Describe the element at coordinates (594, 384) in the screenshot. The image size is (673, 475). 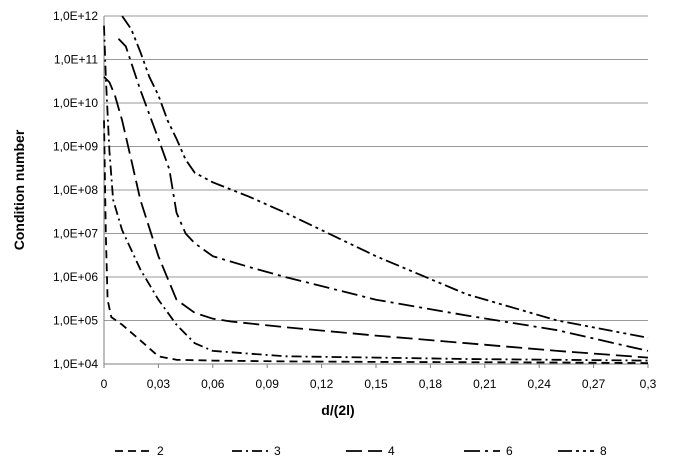
I see `x-tick-label: 0,27` at that location.